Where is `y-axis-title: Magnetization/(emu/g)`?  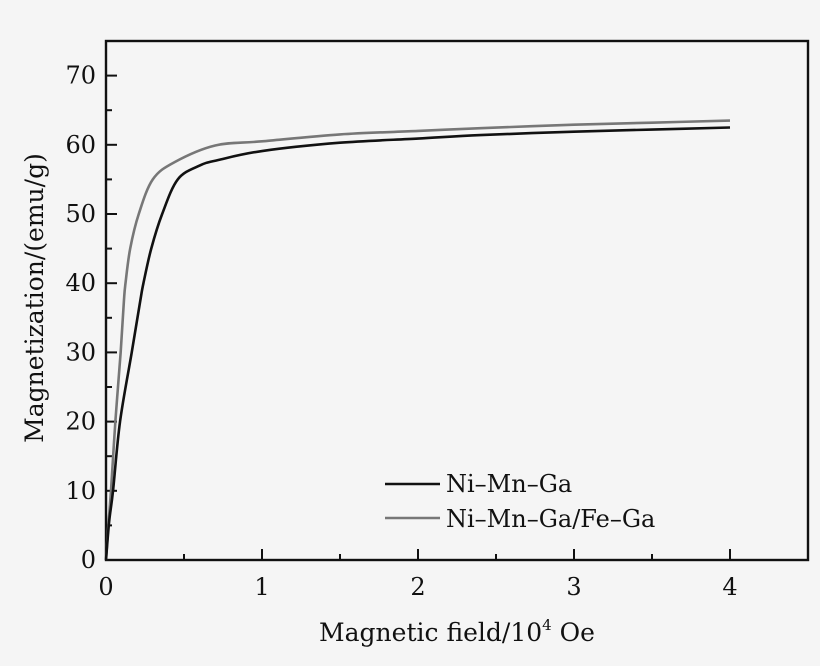 y-axis-title: Magnetization/(emu/g) is located at coordinates (34, 298).